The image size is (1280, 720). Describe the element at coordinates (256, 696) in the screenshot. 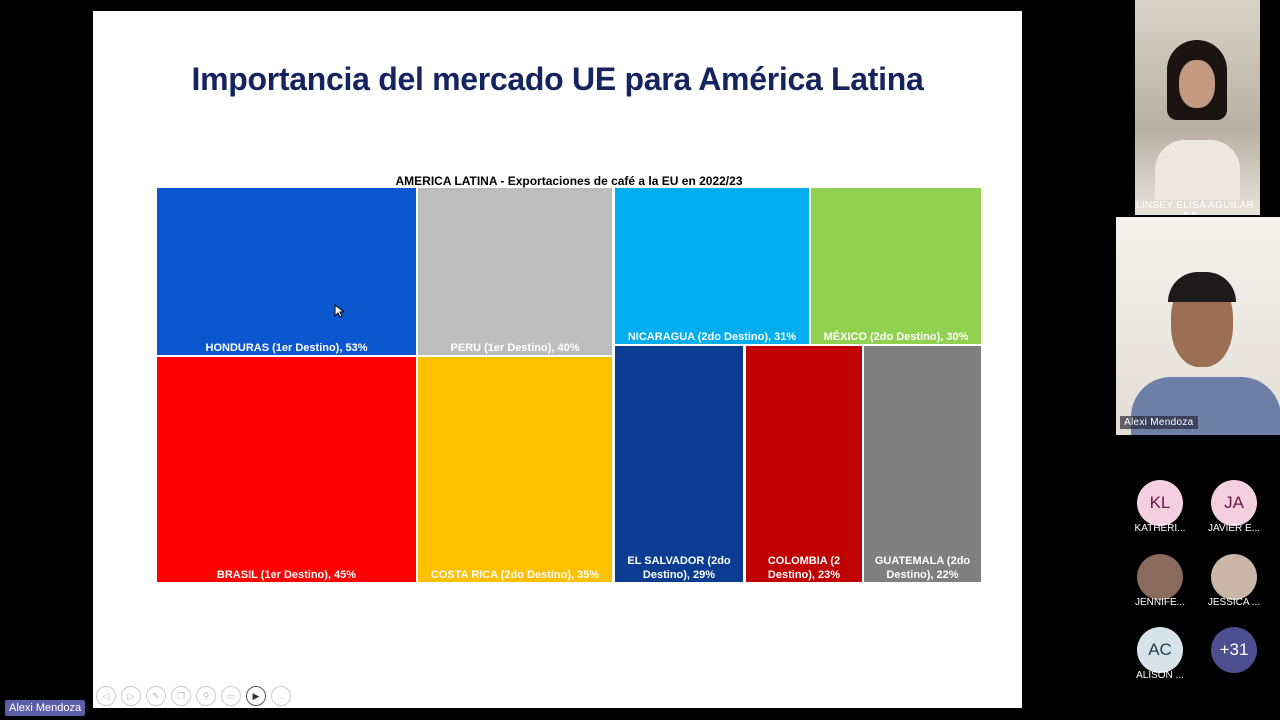

I see `camera-icon: ▶` at that location.